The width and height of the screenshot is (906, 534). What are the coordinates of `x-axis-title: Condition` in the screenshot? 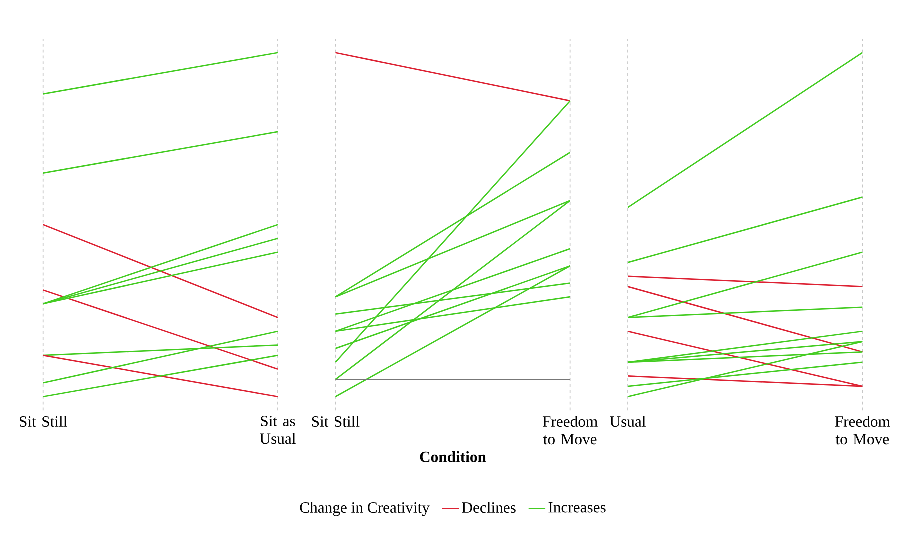 It's located at (453, 456).